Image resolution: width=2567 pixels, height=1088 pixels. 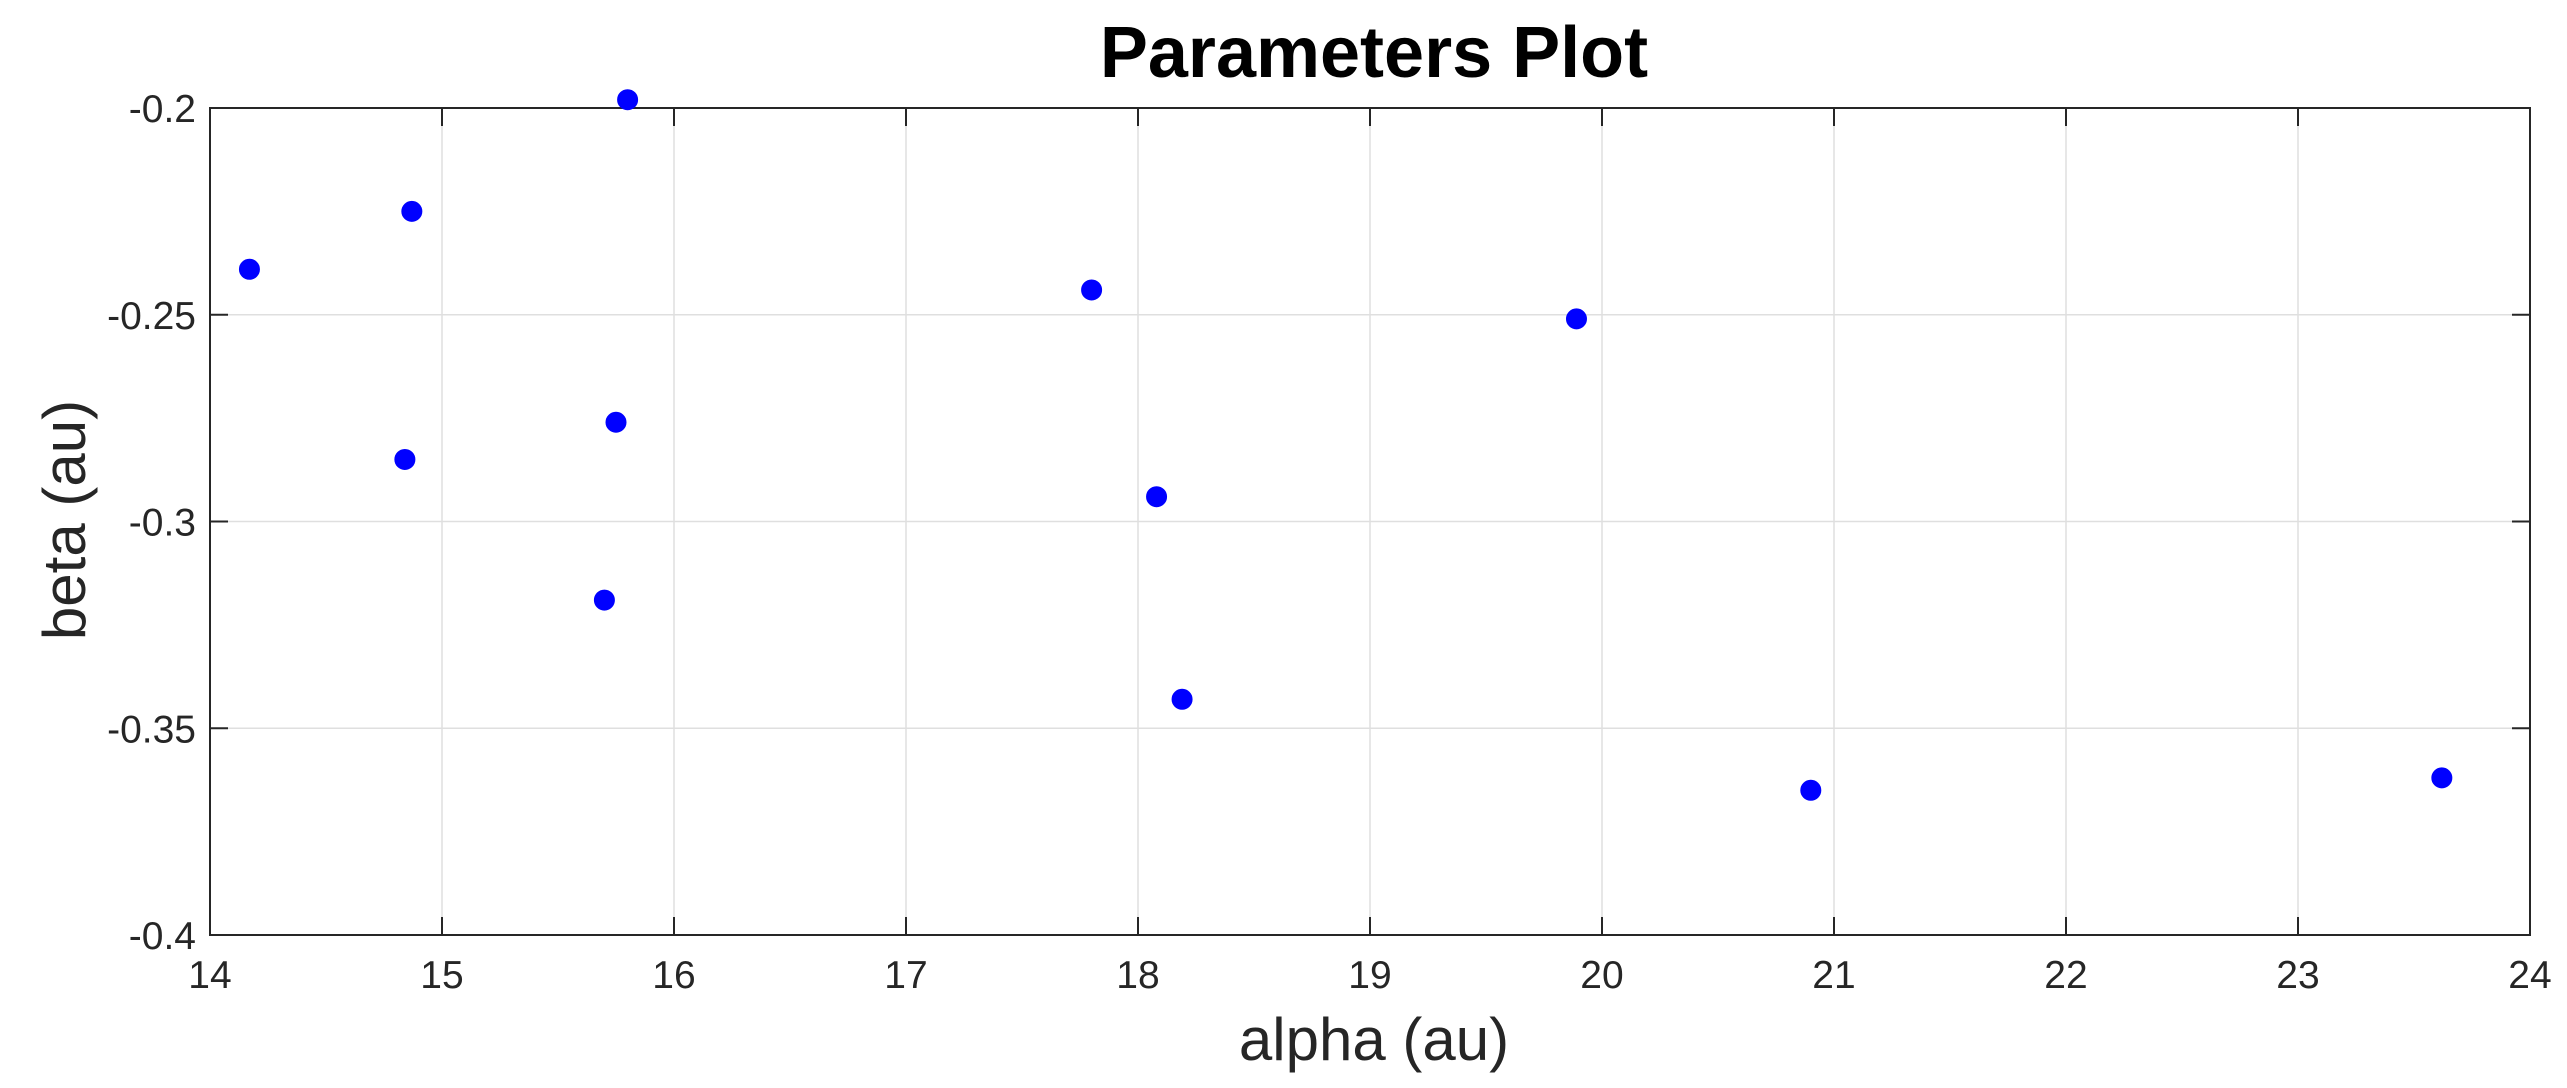 What do you see at coordinates (162, 523) in the screenshot?
I see `y-tick-label: -0.3` at bounding box center [162, 523].